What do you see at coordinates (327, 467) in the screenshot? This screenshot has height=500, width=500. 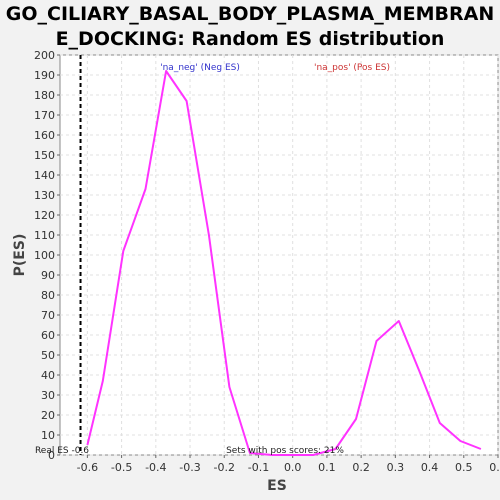 I see `x-tick-label: 0.1` at bounding box center [327, 467].